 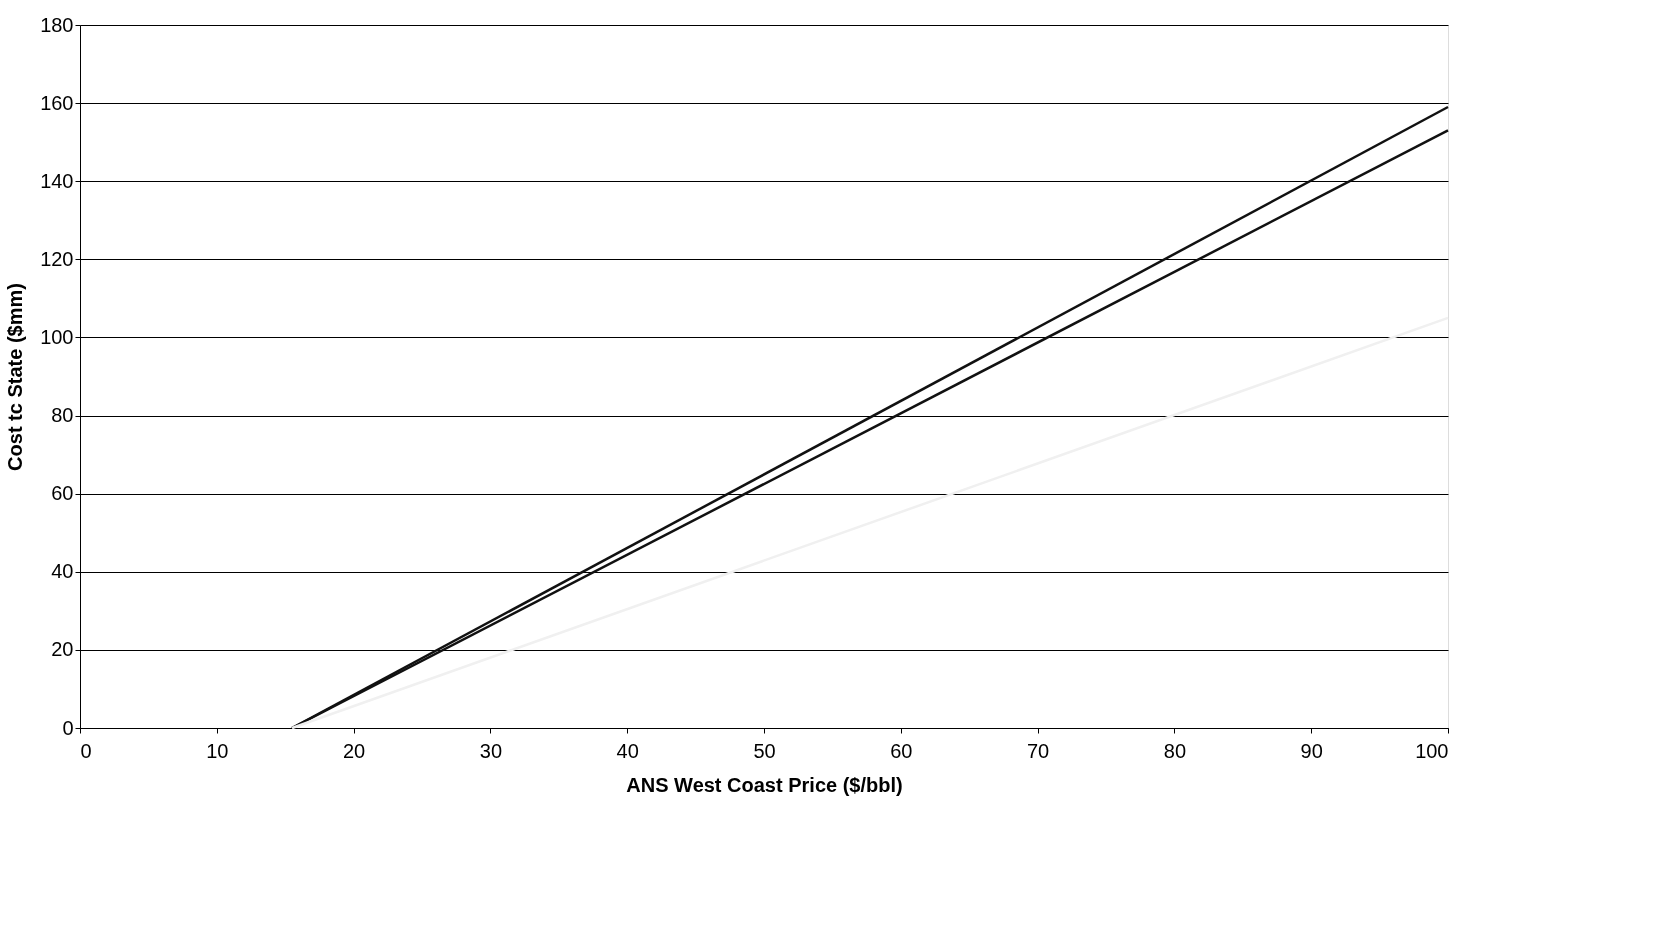 I want to click on x-tick-label: 60, so click(x=901, y=750).